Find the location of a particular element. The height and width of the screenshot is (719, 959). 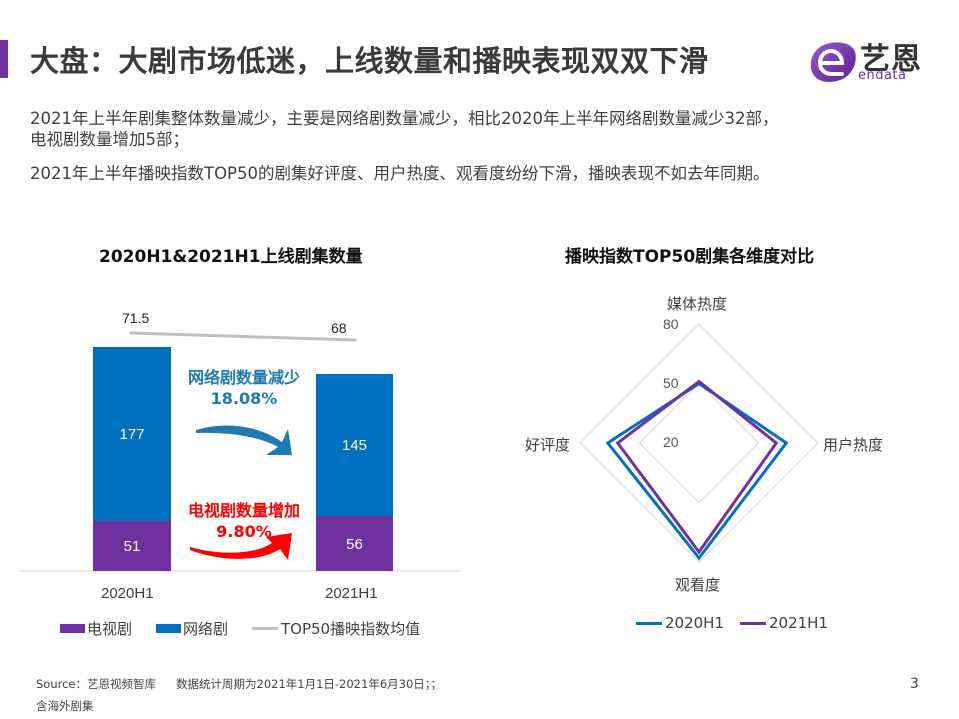

footer-period: 数据统计周期为2021年1月1日-2021年6月30日；； is located at coordinates (309, 684).